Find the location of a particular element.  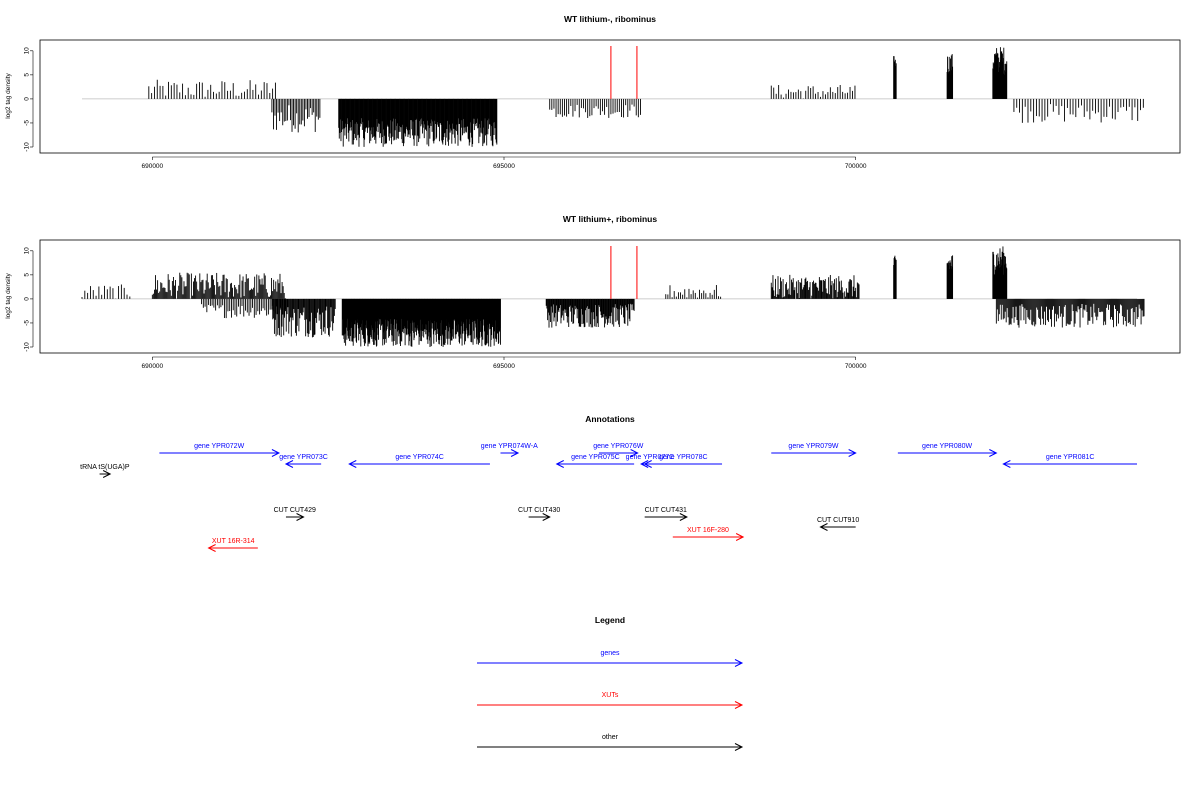

feature-genes: gene YPR081C is located at coordinates (1069, 461).